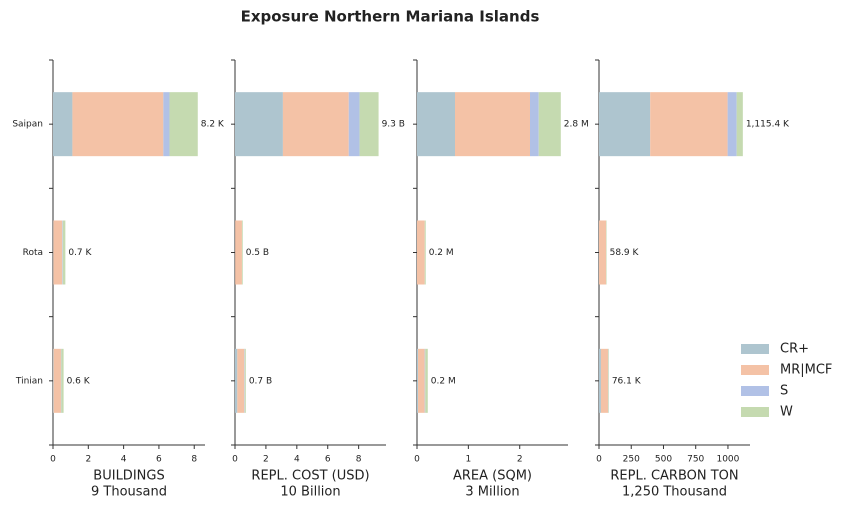 The height and width of the screenshot is (510, 851). Describe the element at coordinates (213, 125) in the screenshot. I see `total-label: 8.2 K` at that location.